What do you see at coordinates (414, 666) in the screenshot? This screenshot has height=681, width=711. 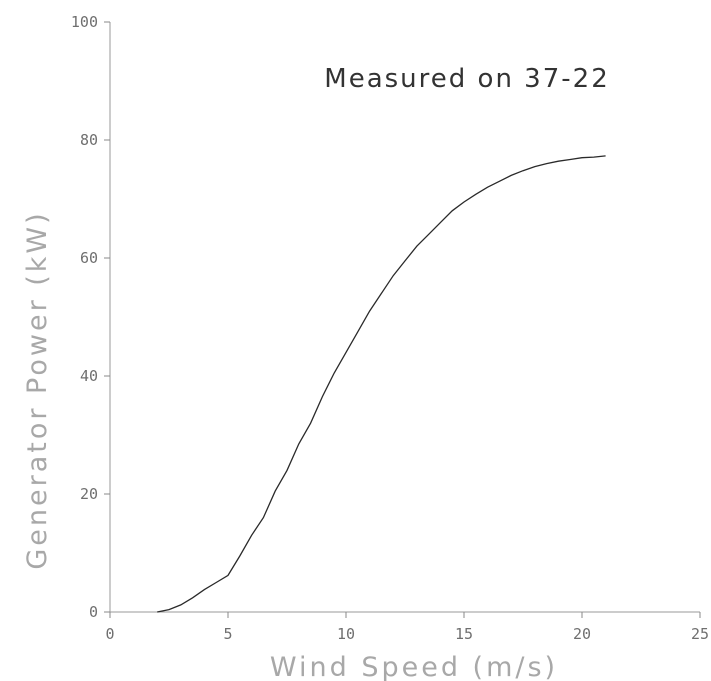 I see `x-axis-title: Wind Speed (m/s)` at bounding box center [414, 666].